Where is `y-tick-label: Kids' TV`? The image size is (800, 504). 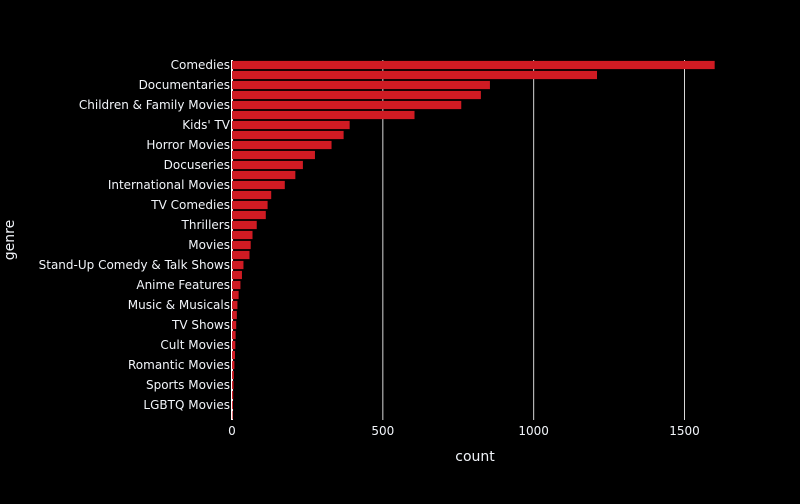
y-tick-label: Kids' TV is located at coordinates (206, 125).